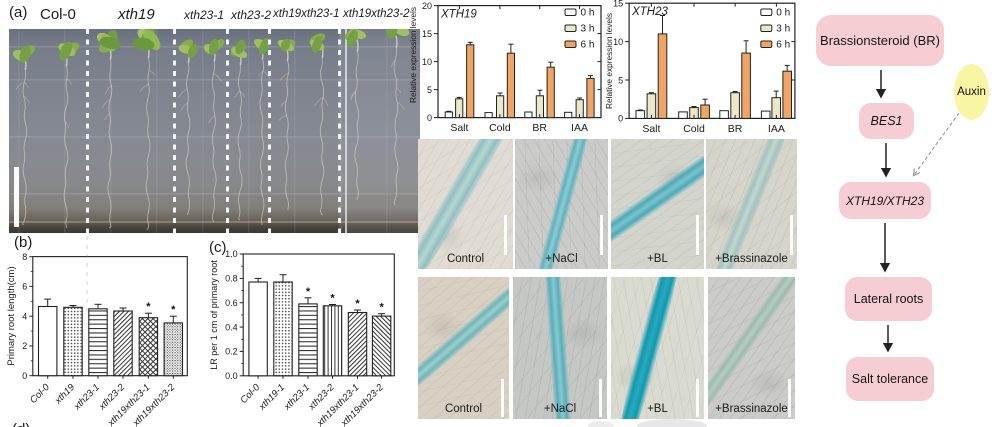 The image size is (1000, 427). Describe the element at coordinates (40, 394) in the screenshot. I see `svg-text: Col-0` at that location.